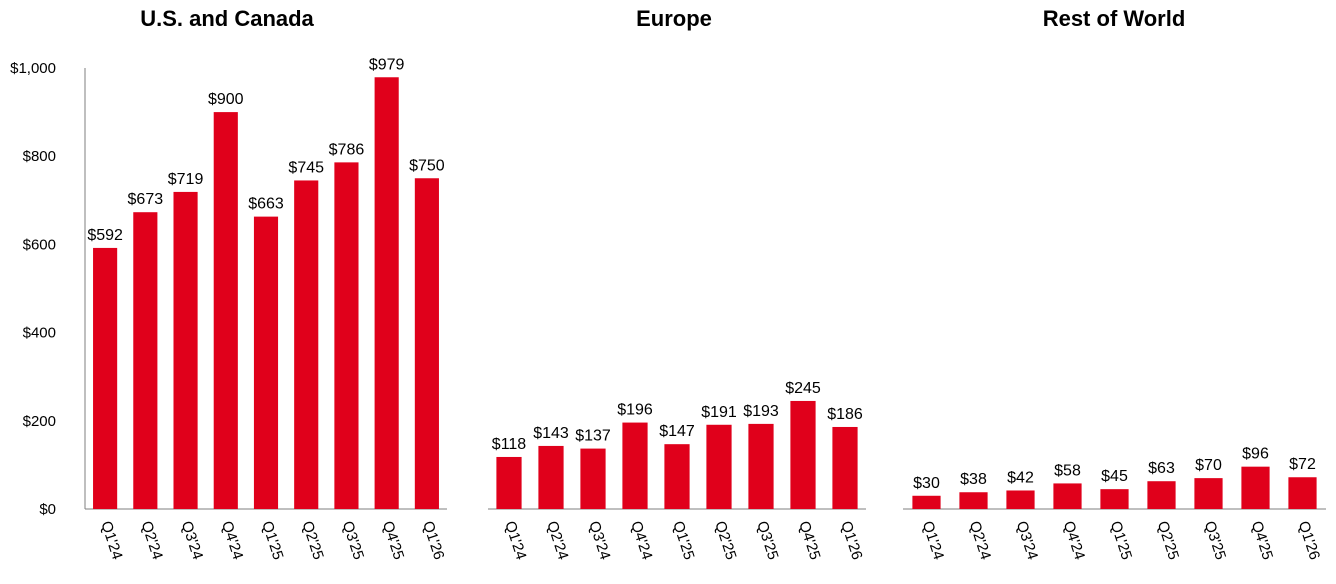 This screenshot has height=584, width=1336. What do you see at coordinates (105, 235) in the screenshot?
I see `data-label: $592` at bounding box center [105, 235].